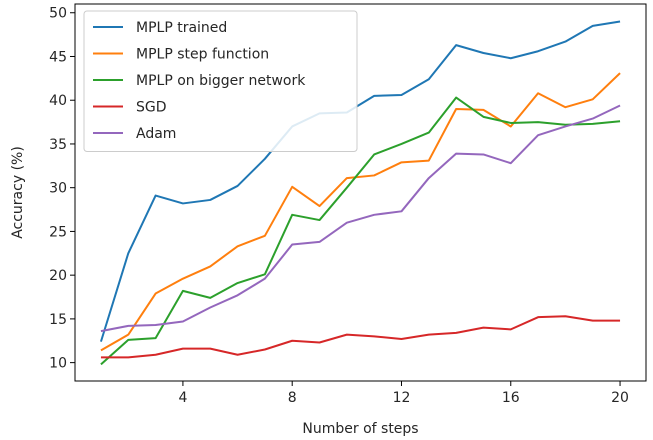 The image size is (653, 440). I want to click on x-axis-label: Number of steps, so click(360, 429).